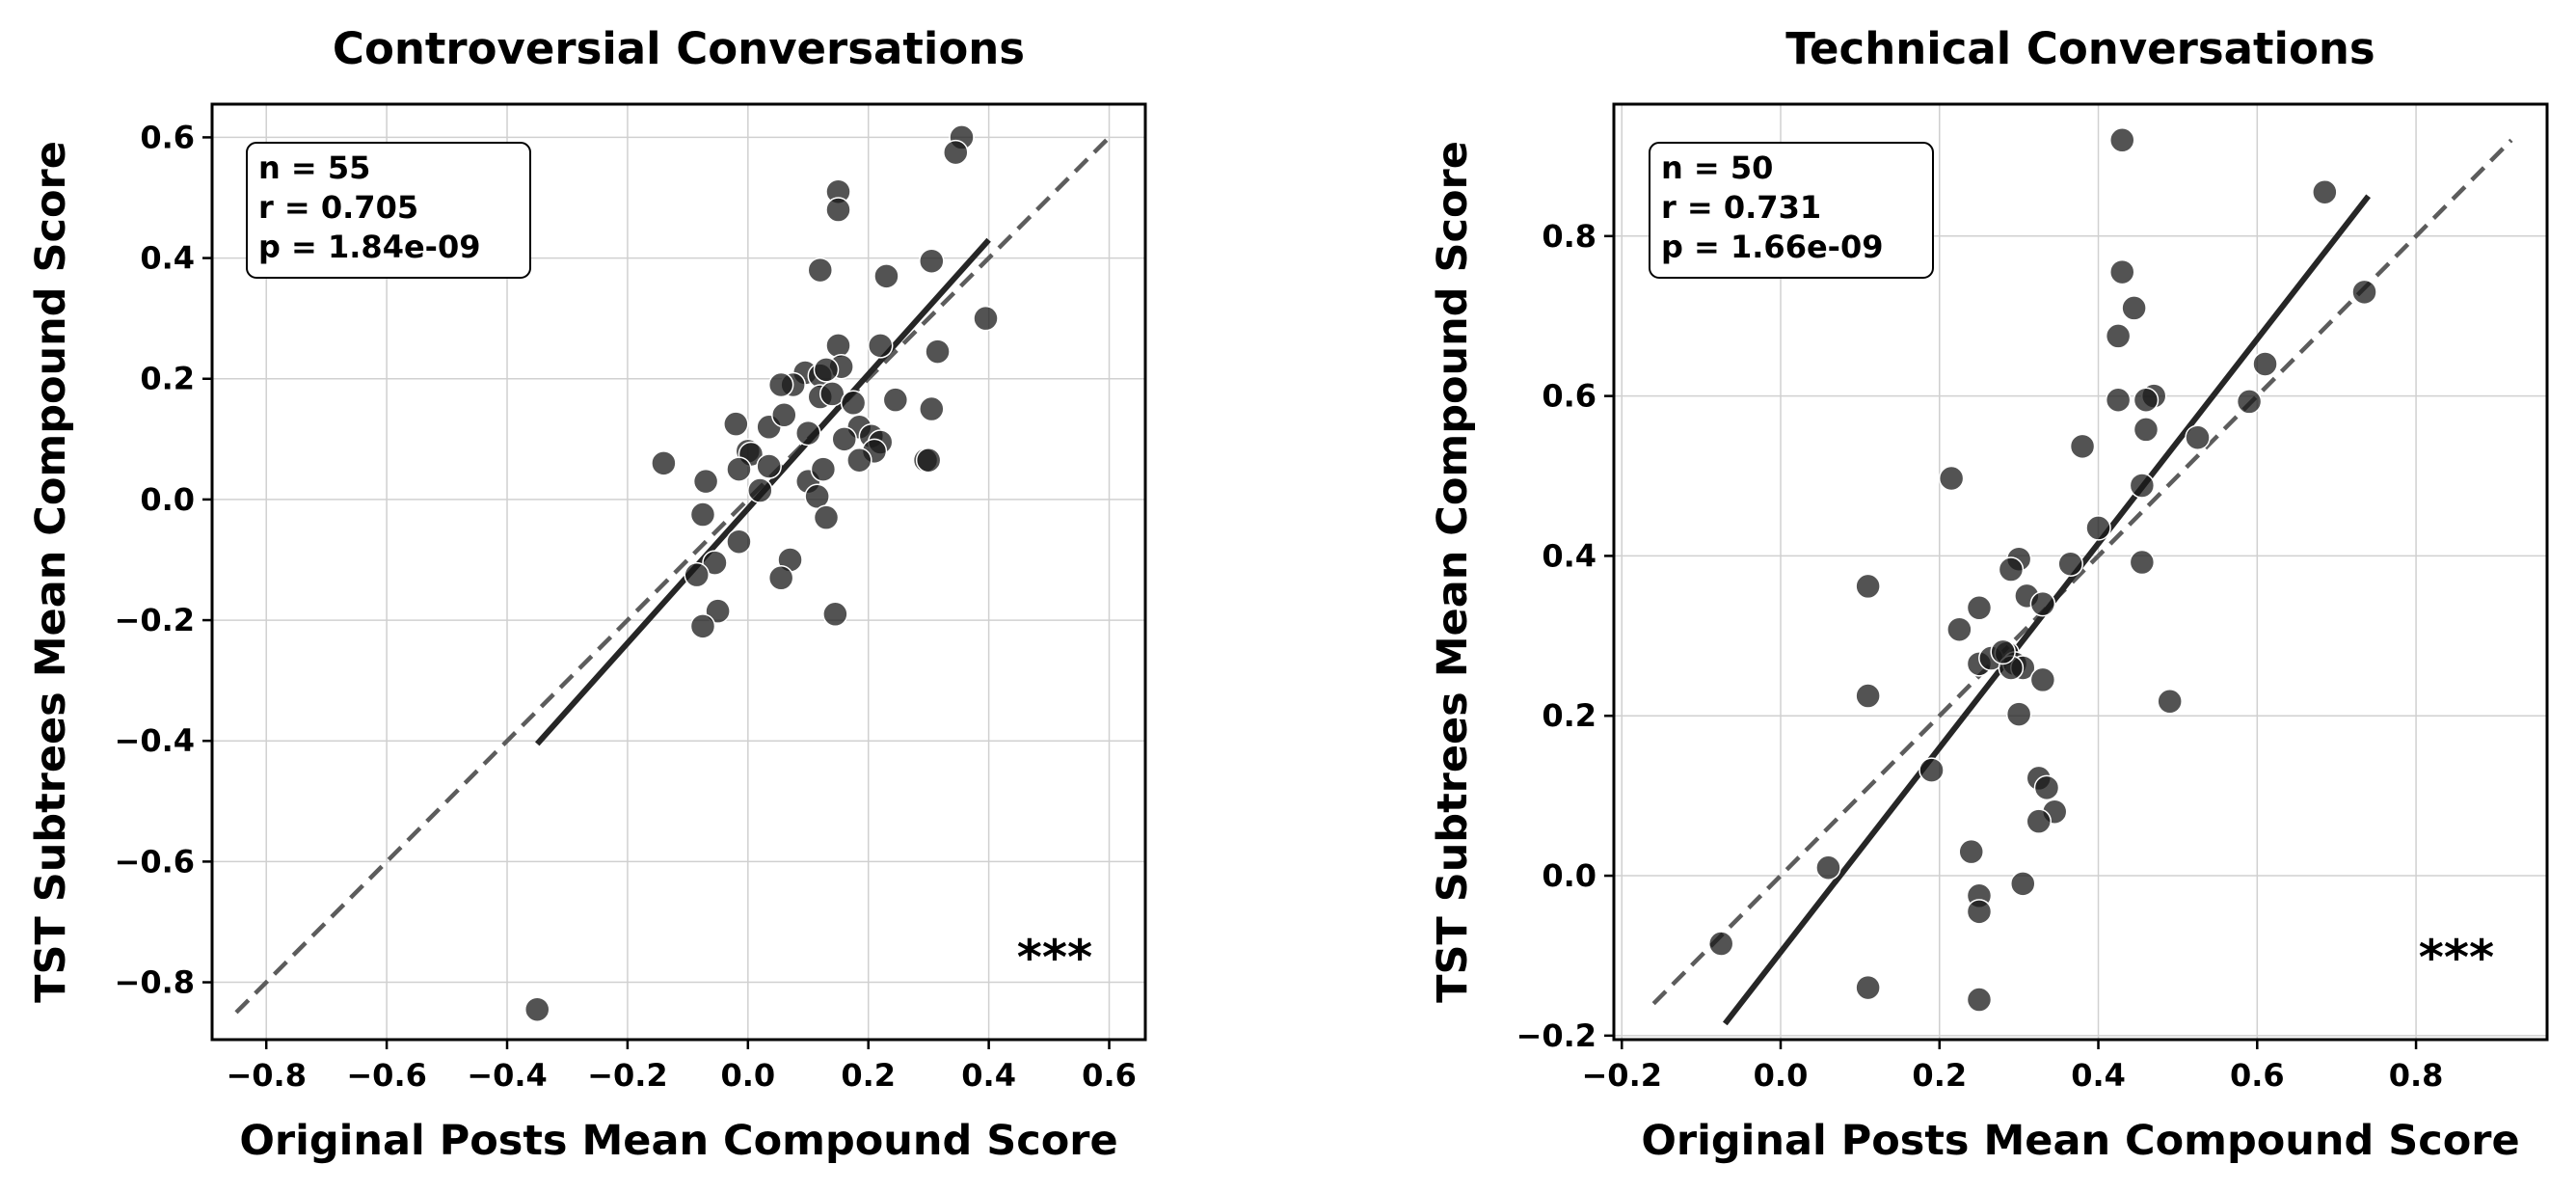 The width and height of the screenshot is (2576, 1192). I want to click on x-tick-label: −0.4, so click(508, 1075).